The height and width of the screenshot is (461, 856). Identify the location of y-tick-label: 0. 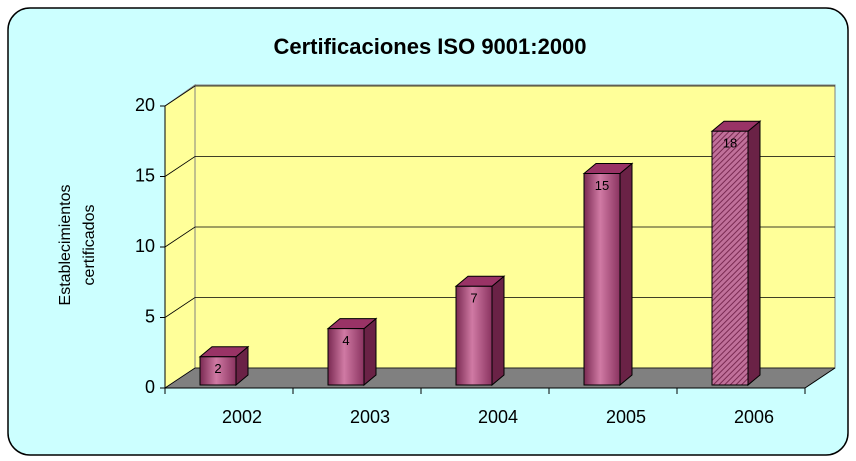
(150, 387).